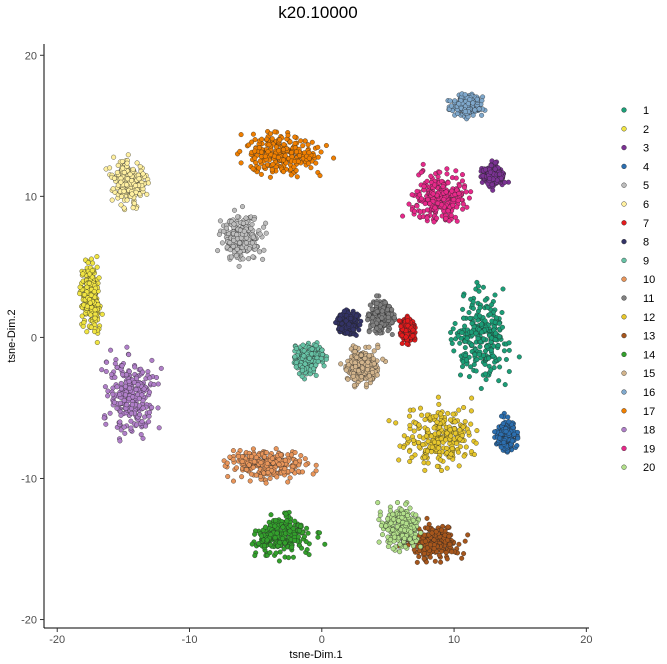 The height and width of the screenshot is (664, 667). I want to click on cluster-20-points, so click(399, 527).